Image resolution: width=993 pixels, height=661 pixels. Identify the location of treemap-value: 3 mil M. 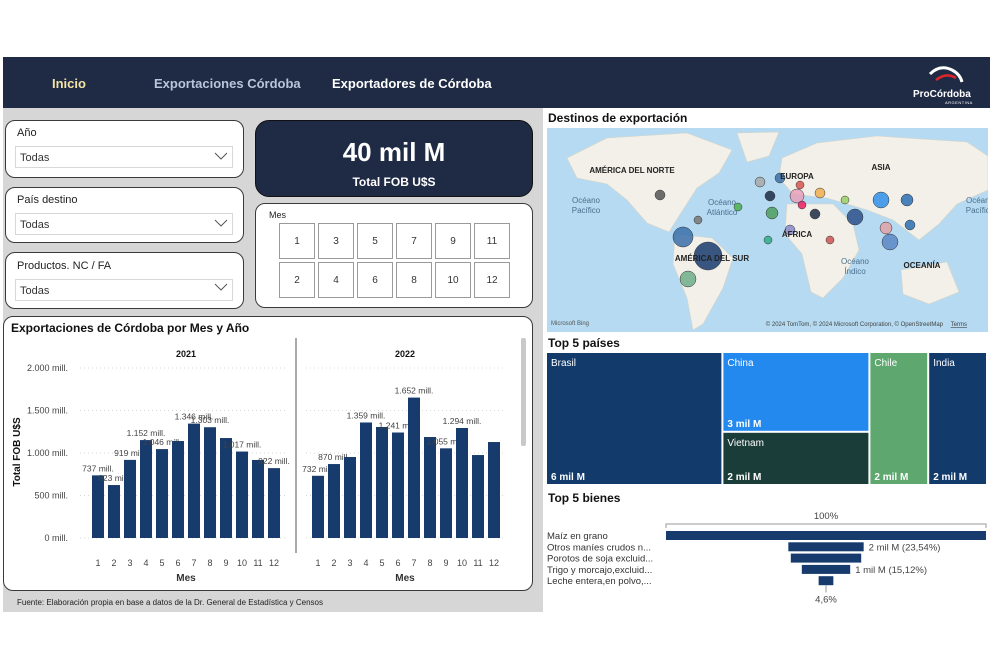
(744, 424).